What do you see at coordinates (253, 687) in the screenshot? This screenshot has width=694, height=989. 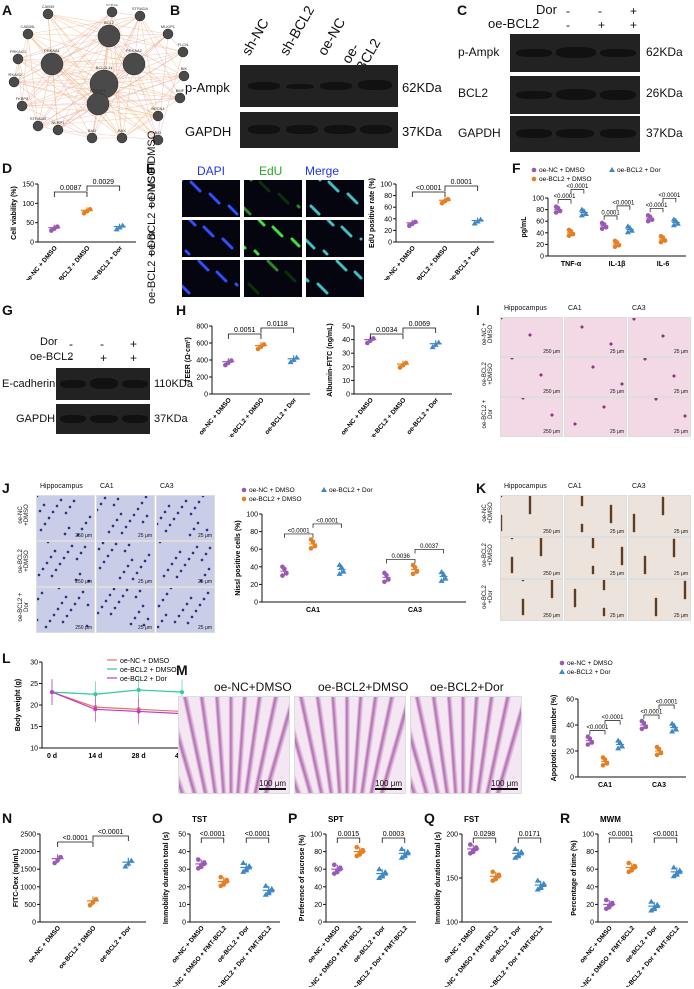 I see `col-label: oe-NC+DMSO` at bounding box center [253, 687].